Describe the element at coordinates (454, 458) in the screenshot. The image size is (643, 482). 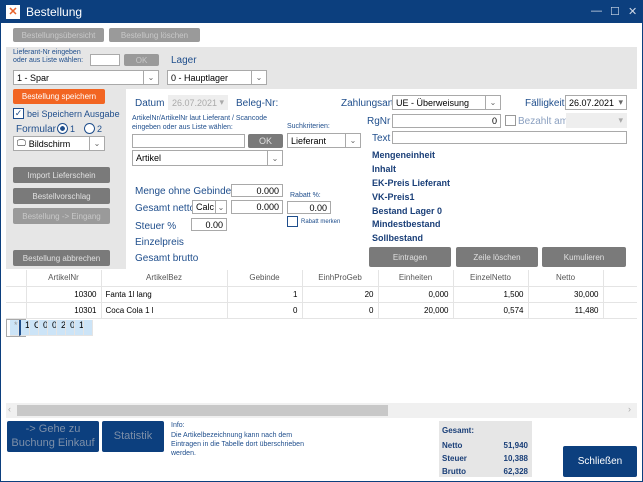
I see `tax-total-label: Steuer` at that location.